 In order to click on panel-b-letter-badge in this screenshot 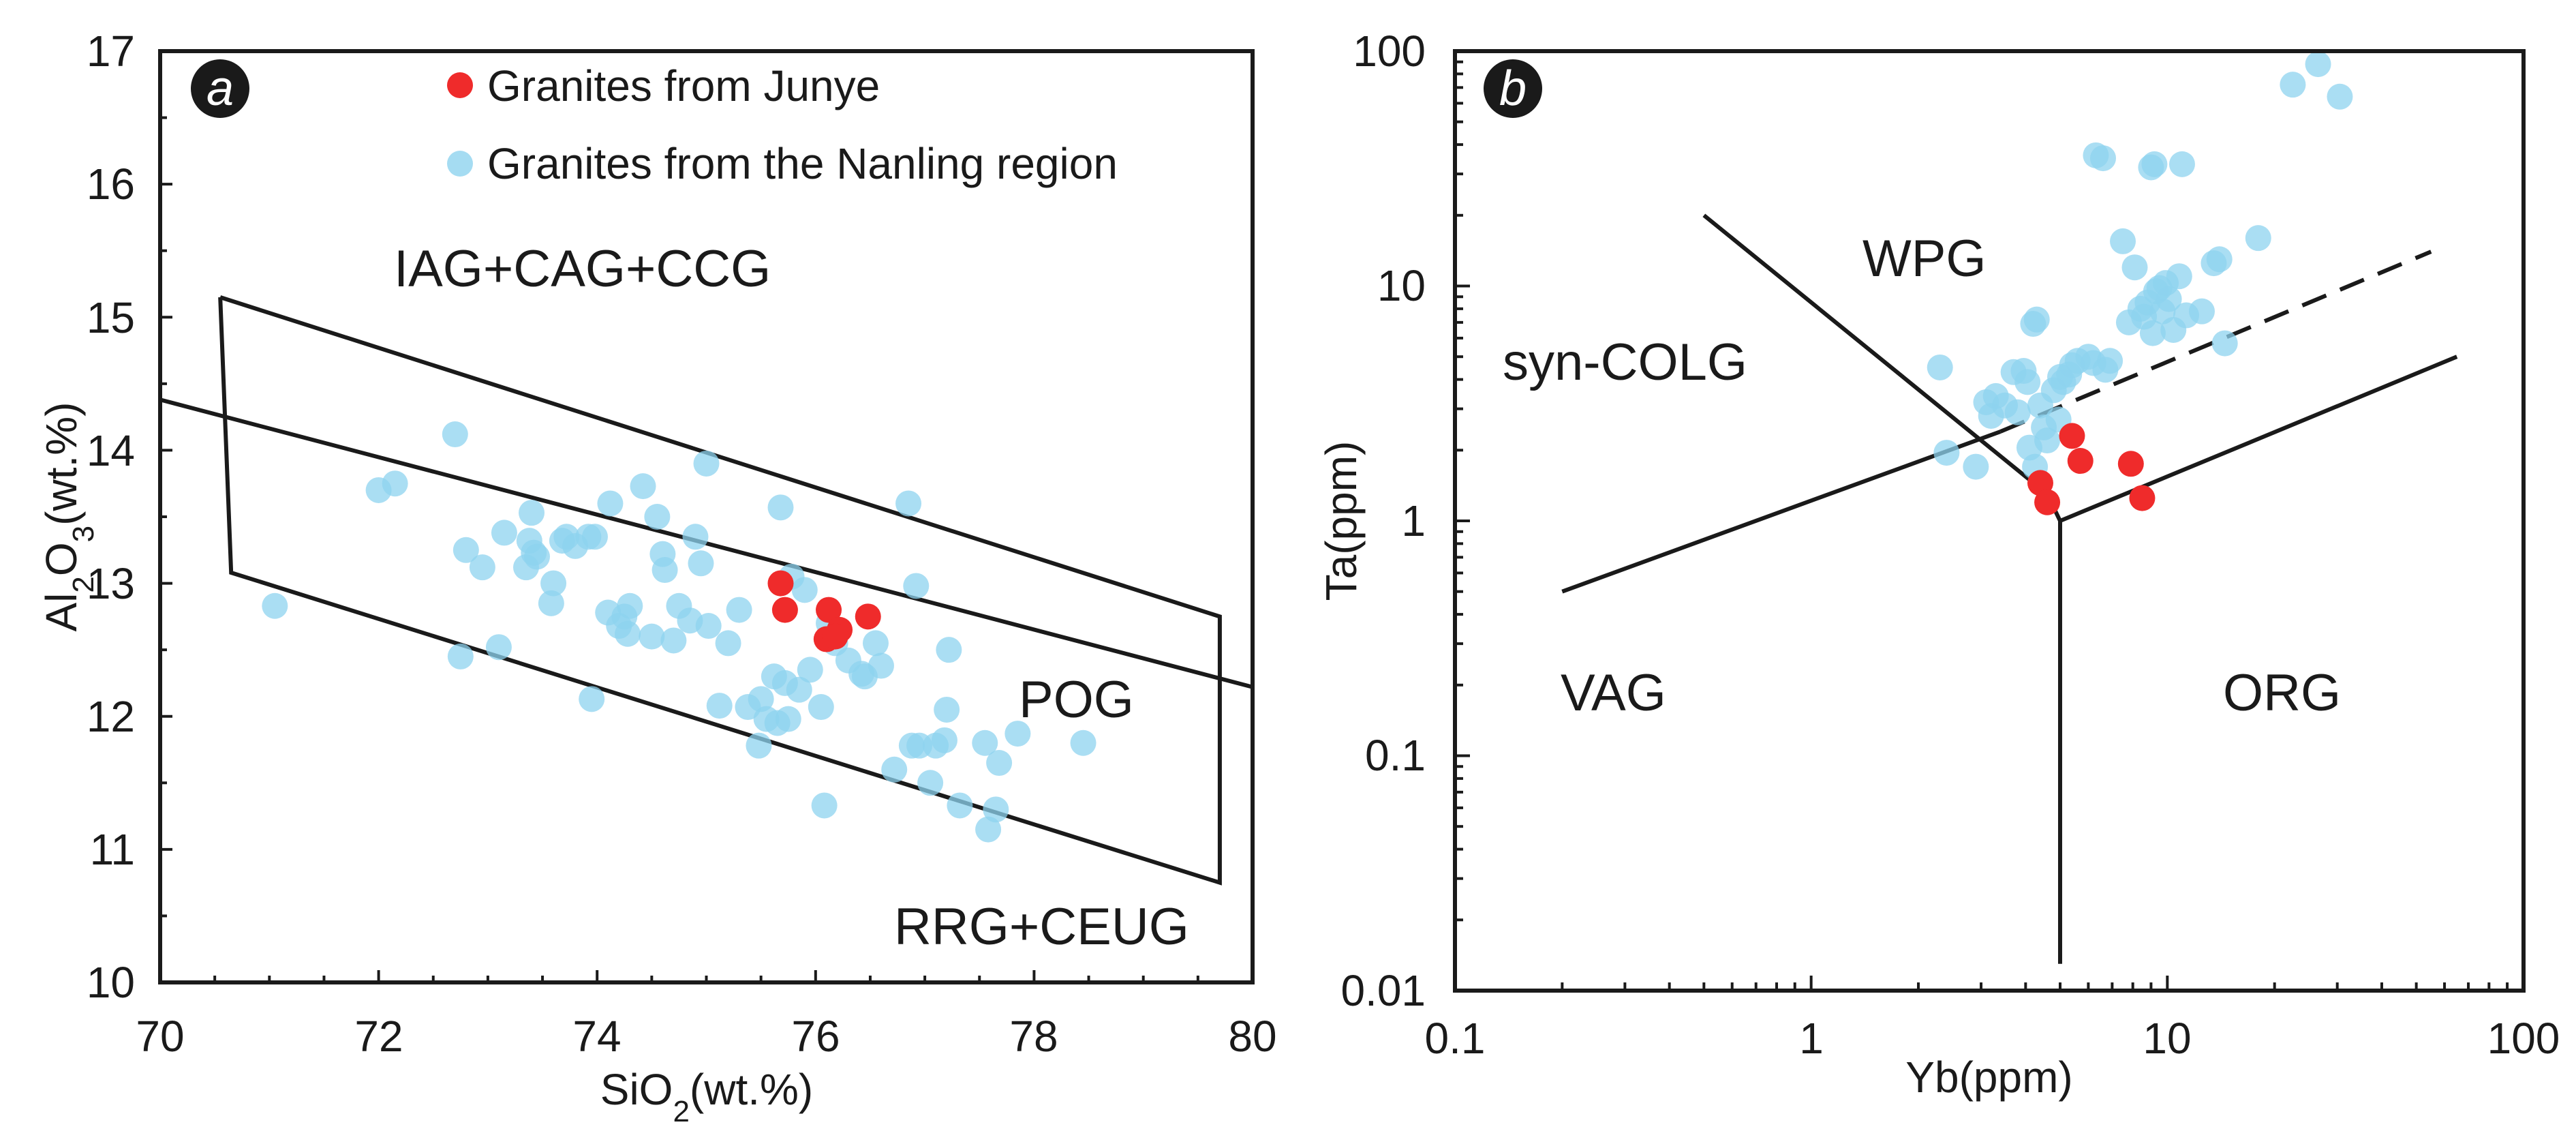, I will do `click(1513, 88)`.